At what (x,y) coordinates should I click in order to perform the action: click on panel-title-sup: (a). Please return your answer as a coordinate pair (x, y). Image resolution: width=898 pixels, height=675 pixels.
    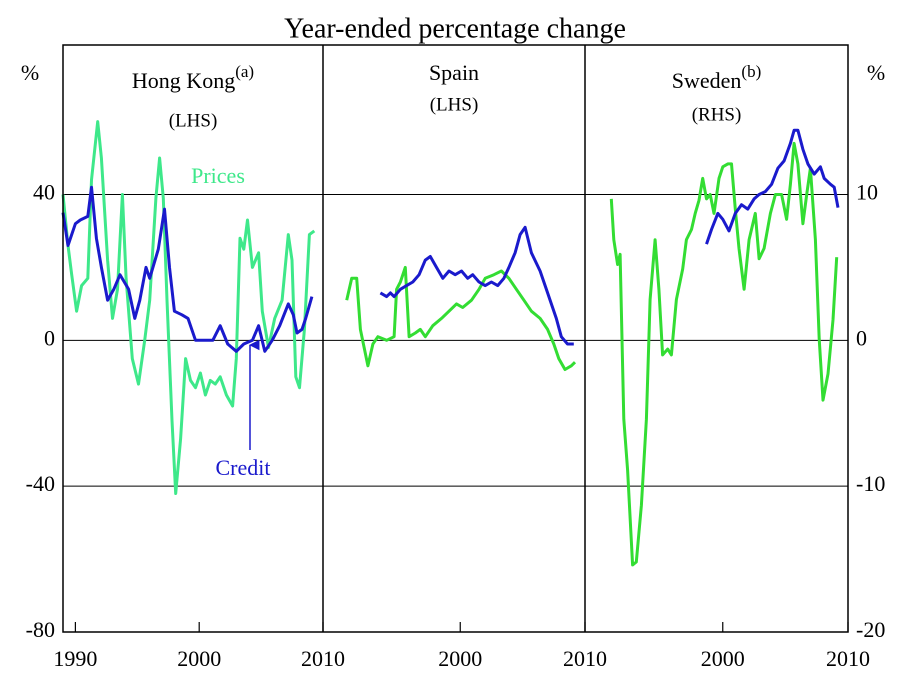
    Looking at the image, I should click on (244, 71).